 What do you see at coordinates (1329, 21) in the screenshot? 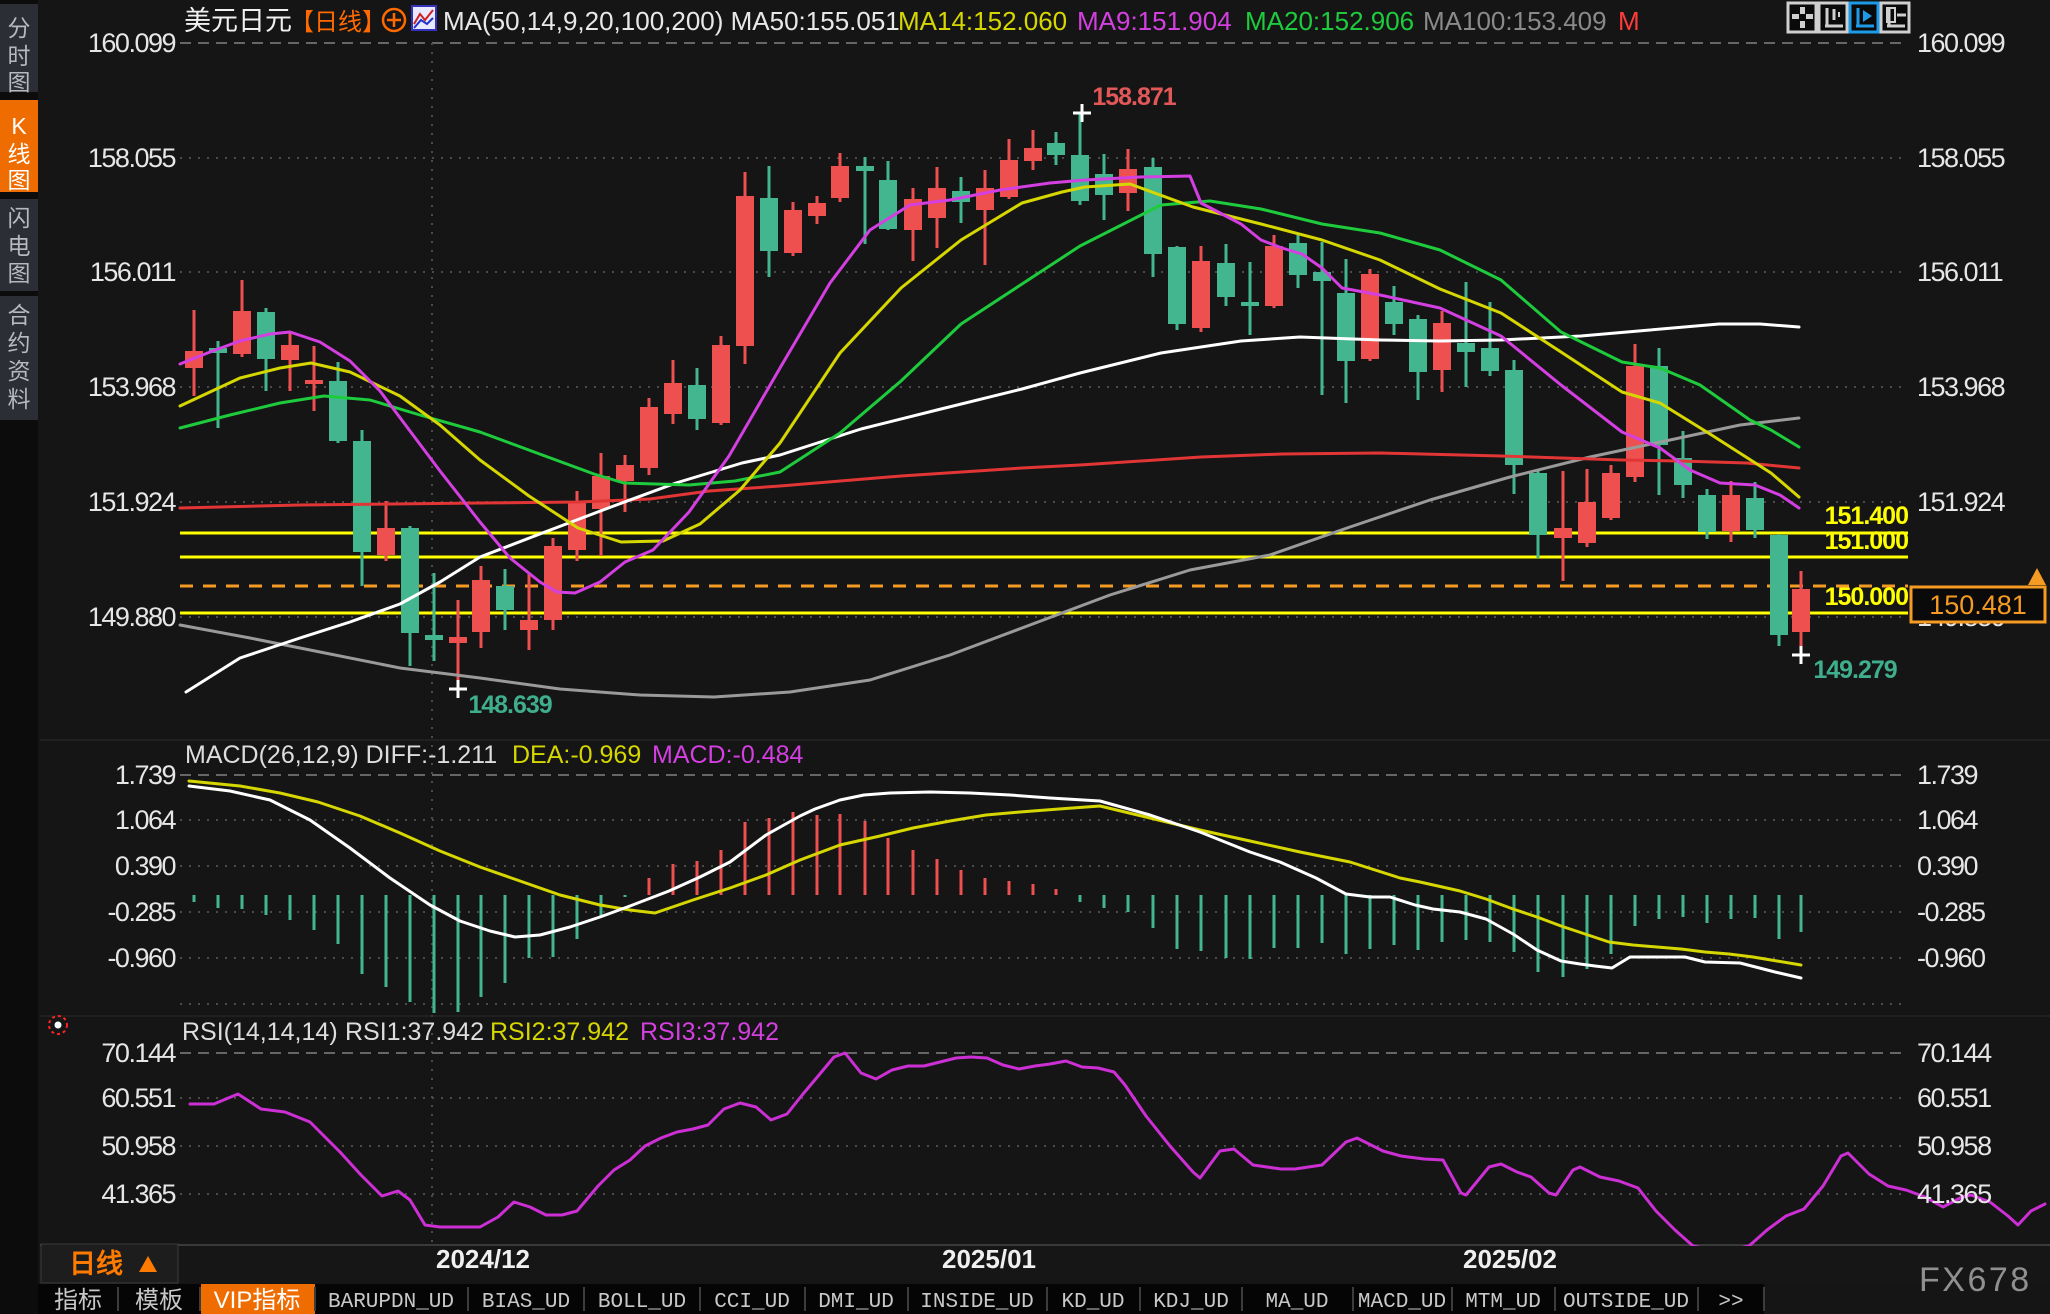
I see `svg-text: MA20:152.906` at bounding box center [1329, 21].